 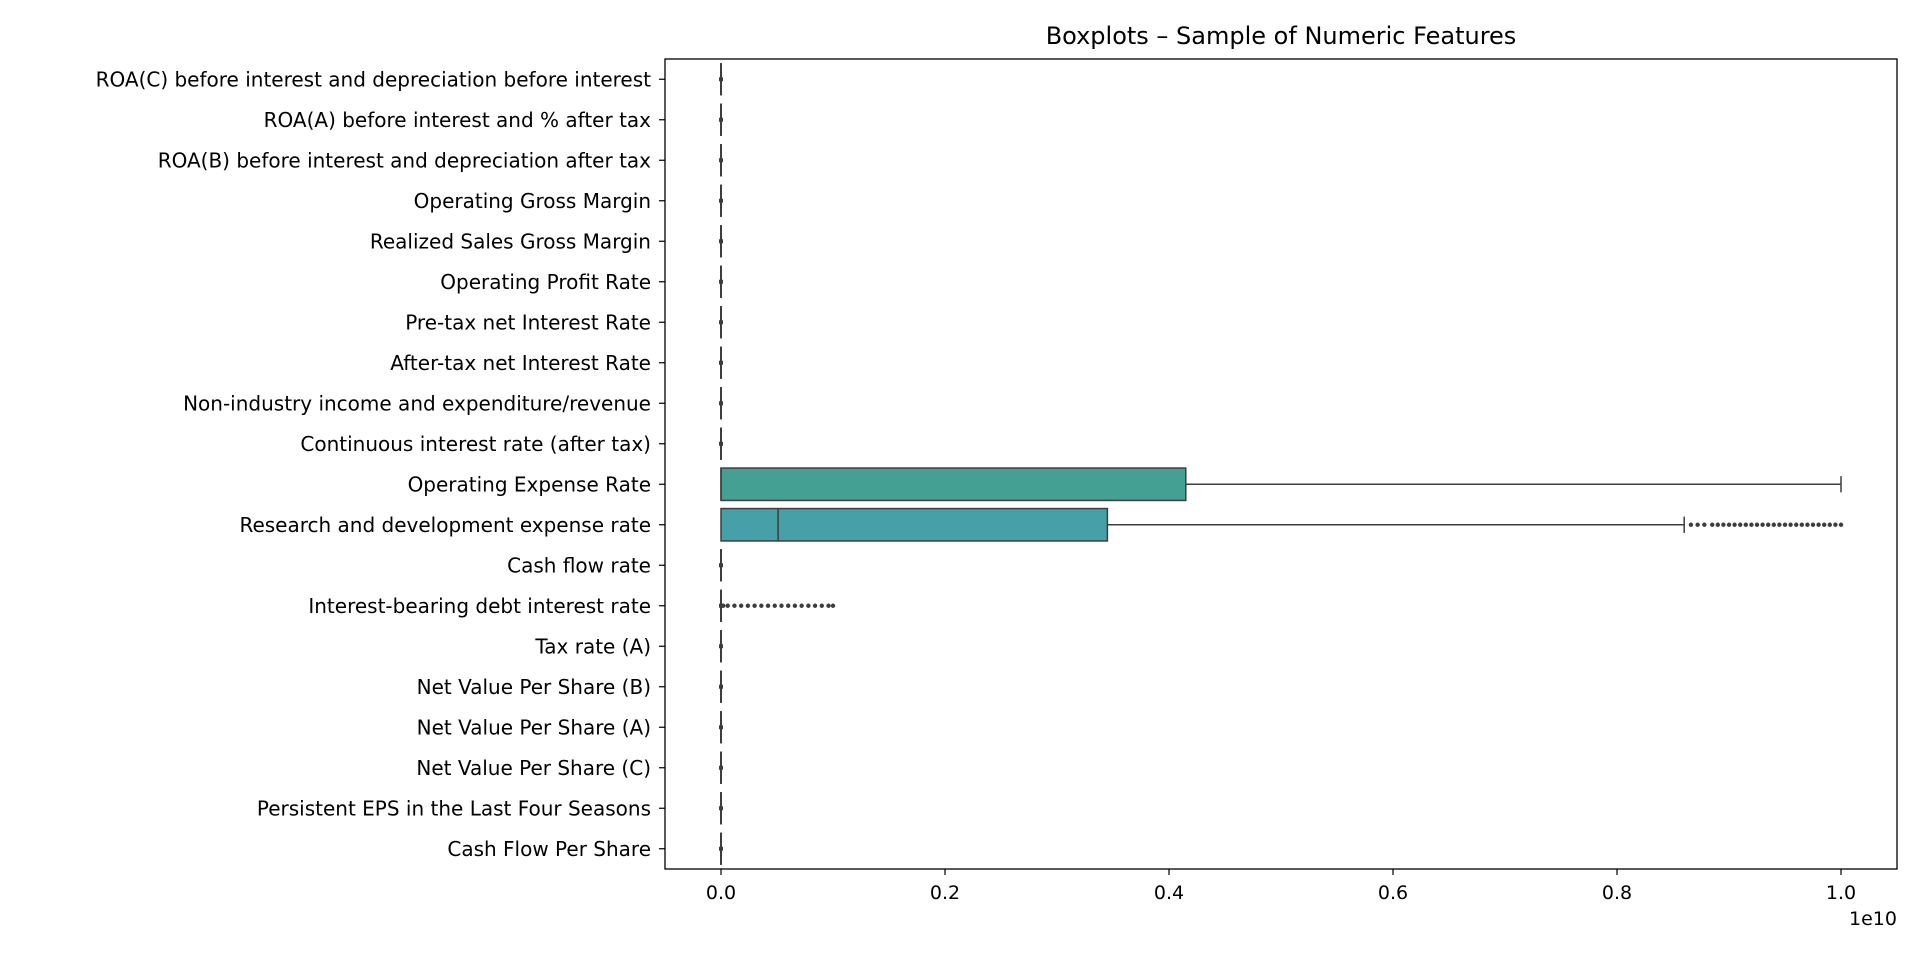 What do you see at coordinates (1281, 36) in the screenshot?
I see `chart-title: Boxplots – Sample of Numeric Features` at bounding box center [1281, 36].